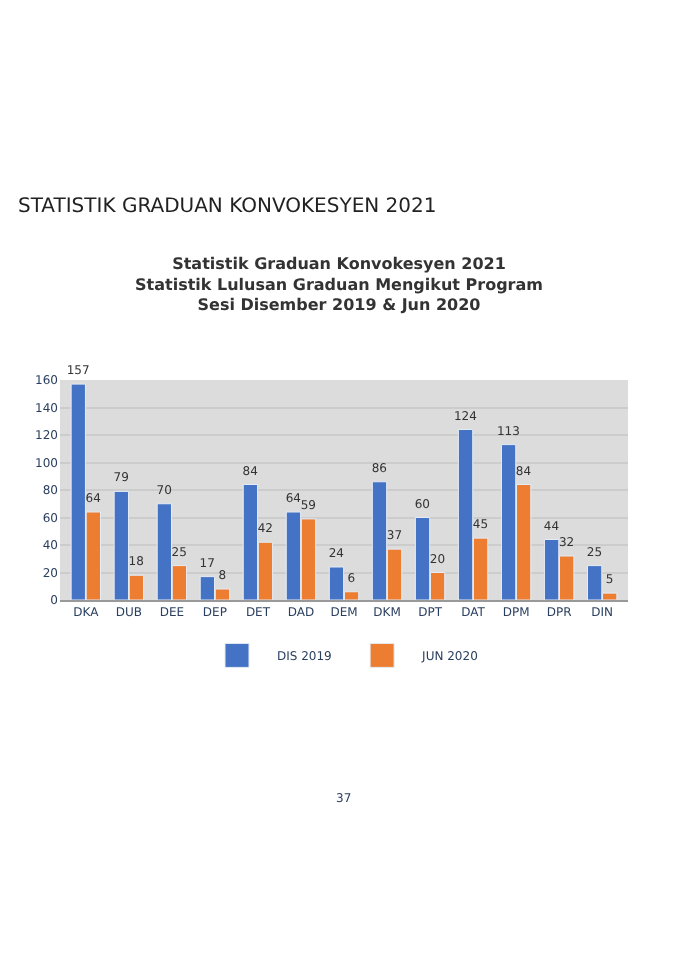 This screenshot has height=960, width=678. What do you see at coordinates (339, 284) in the screenshot?
I see `chart-title: Statistik Graduan Konvokesyen 2021 Statistik Lulusan Graduan Mengikut Program Sesi Disember 2019 & Jun 2020` at bounding box center [339, 284].